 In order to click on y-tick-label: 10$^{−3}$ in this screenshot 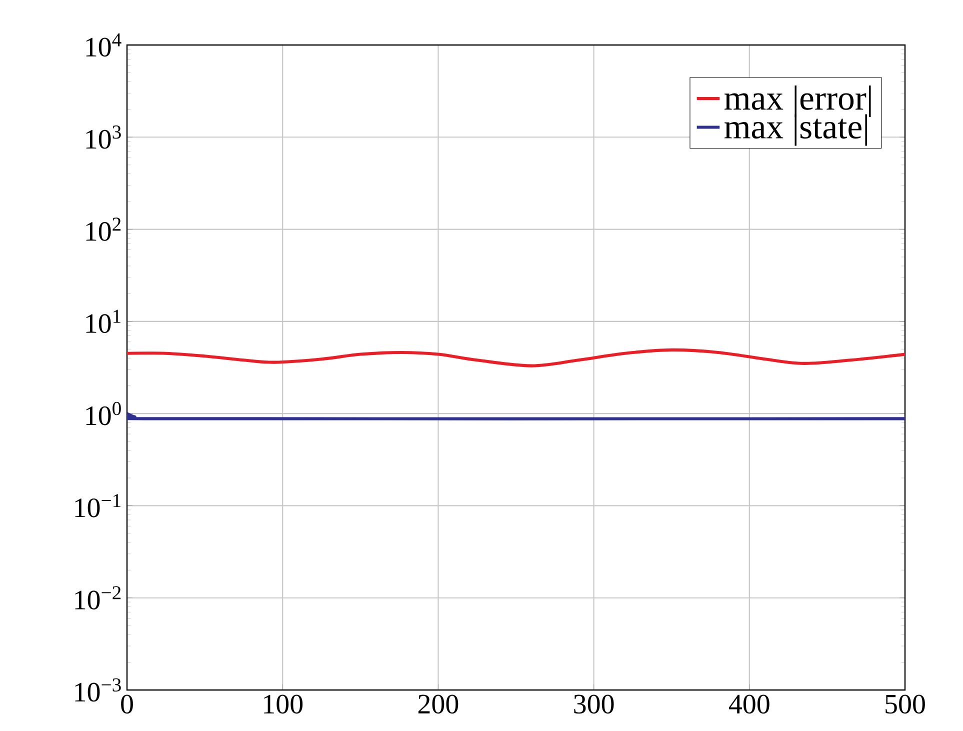, I will do `click(98, 690)`.